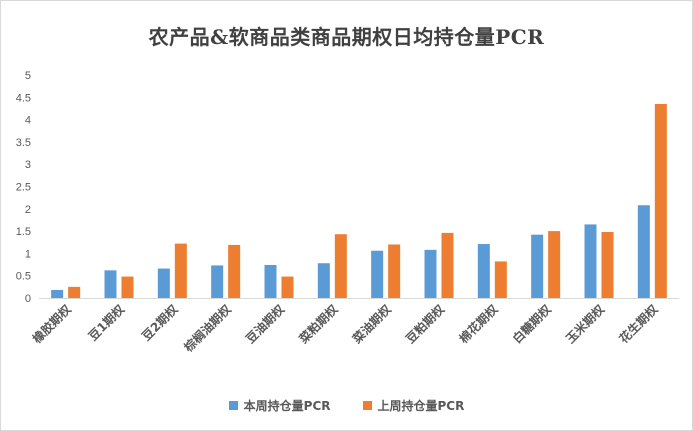 Image resolution: width=693 pixels, height=431 pixels. I want to click on y-tick-label: 3.5, so click(23, 143).